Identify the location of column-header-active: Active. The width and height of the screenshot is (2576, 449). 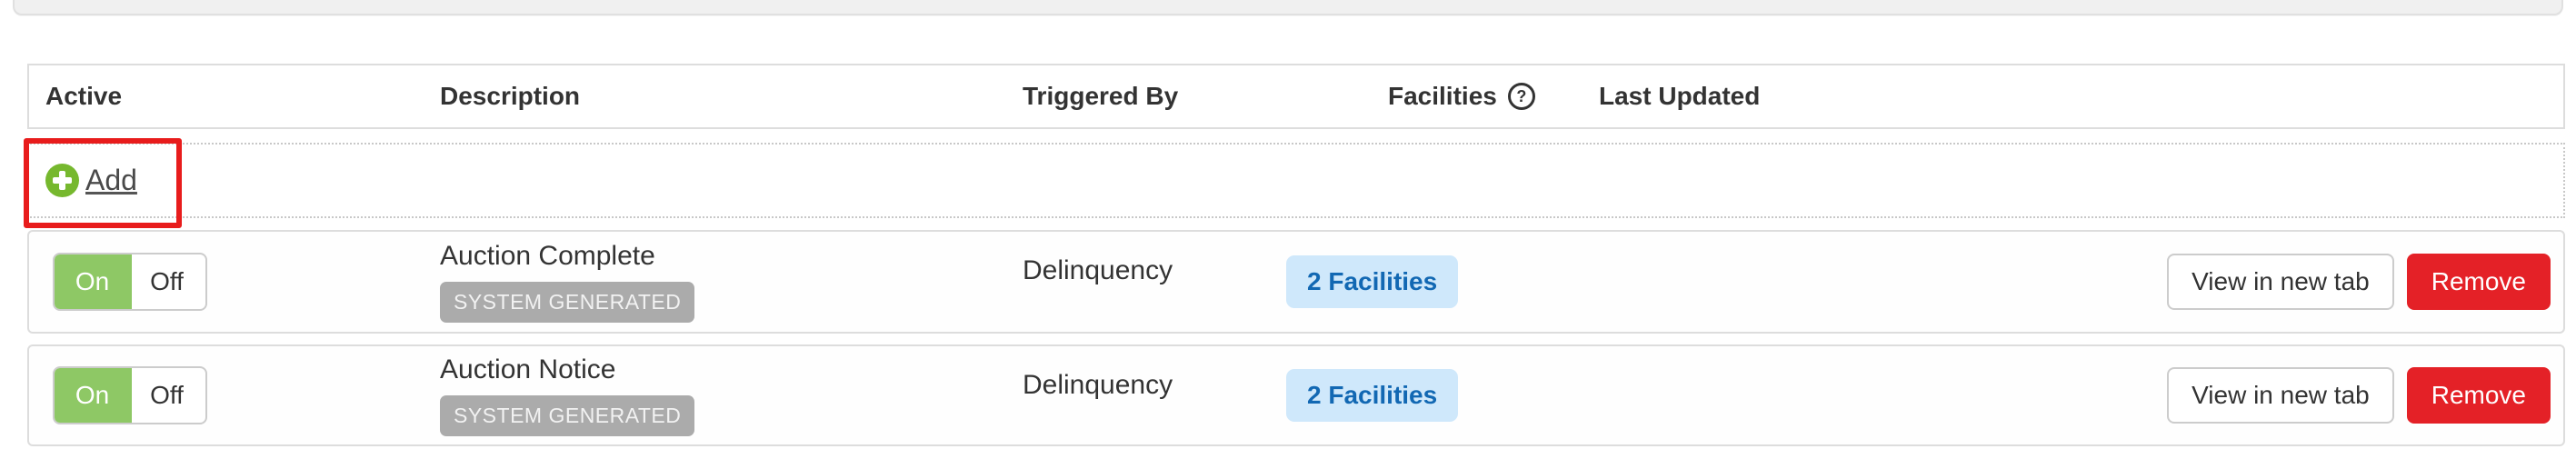
(84, 96).